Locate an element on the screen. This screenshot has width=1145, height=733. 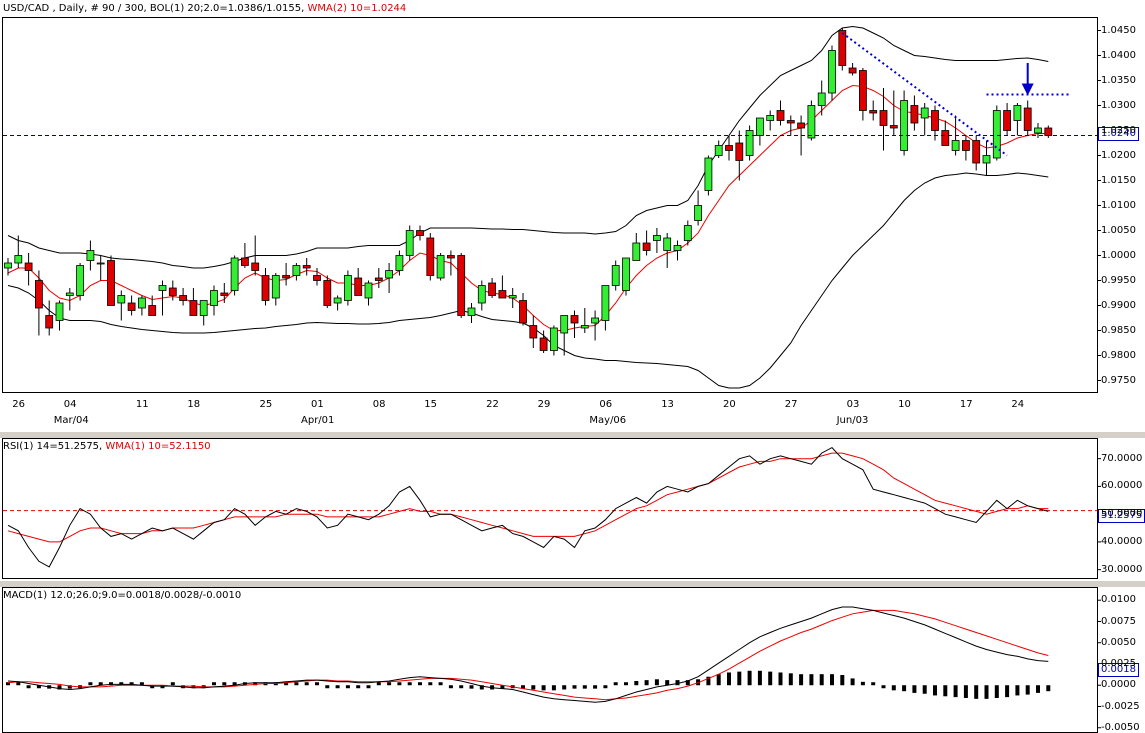
main-tick-label: 1.0250 is located at coordinates (1118, 130).